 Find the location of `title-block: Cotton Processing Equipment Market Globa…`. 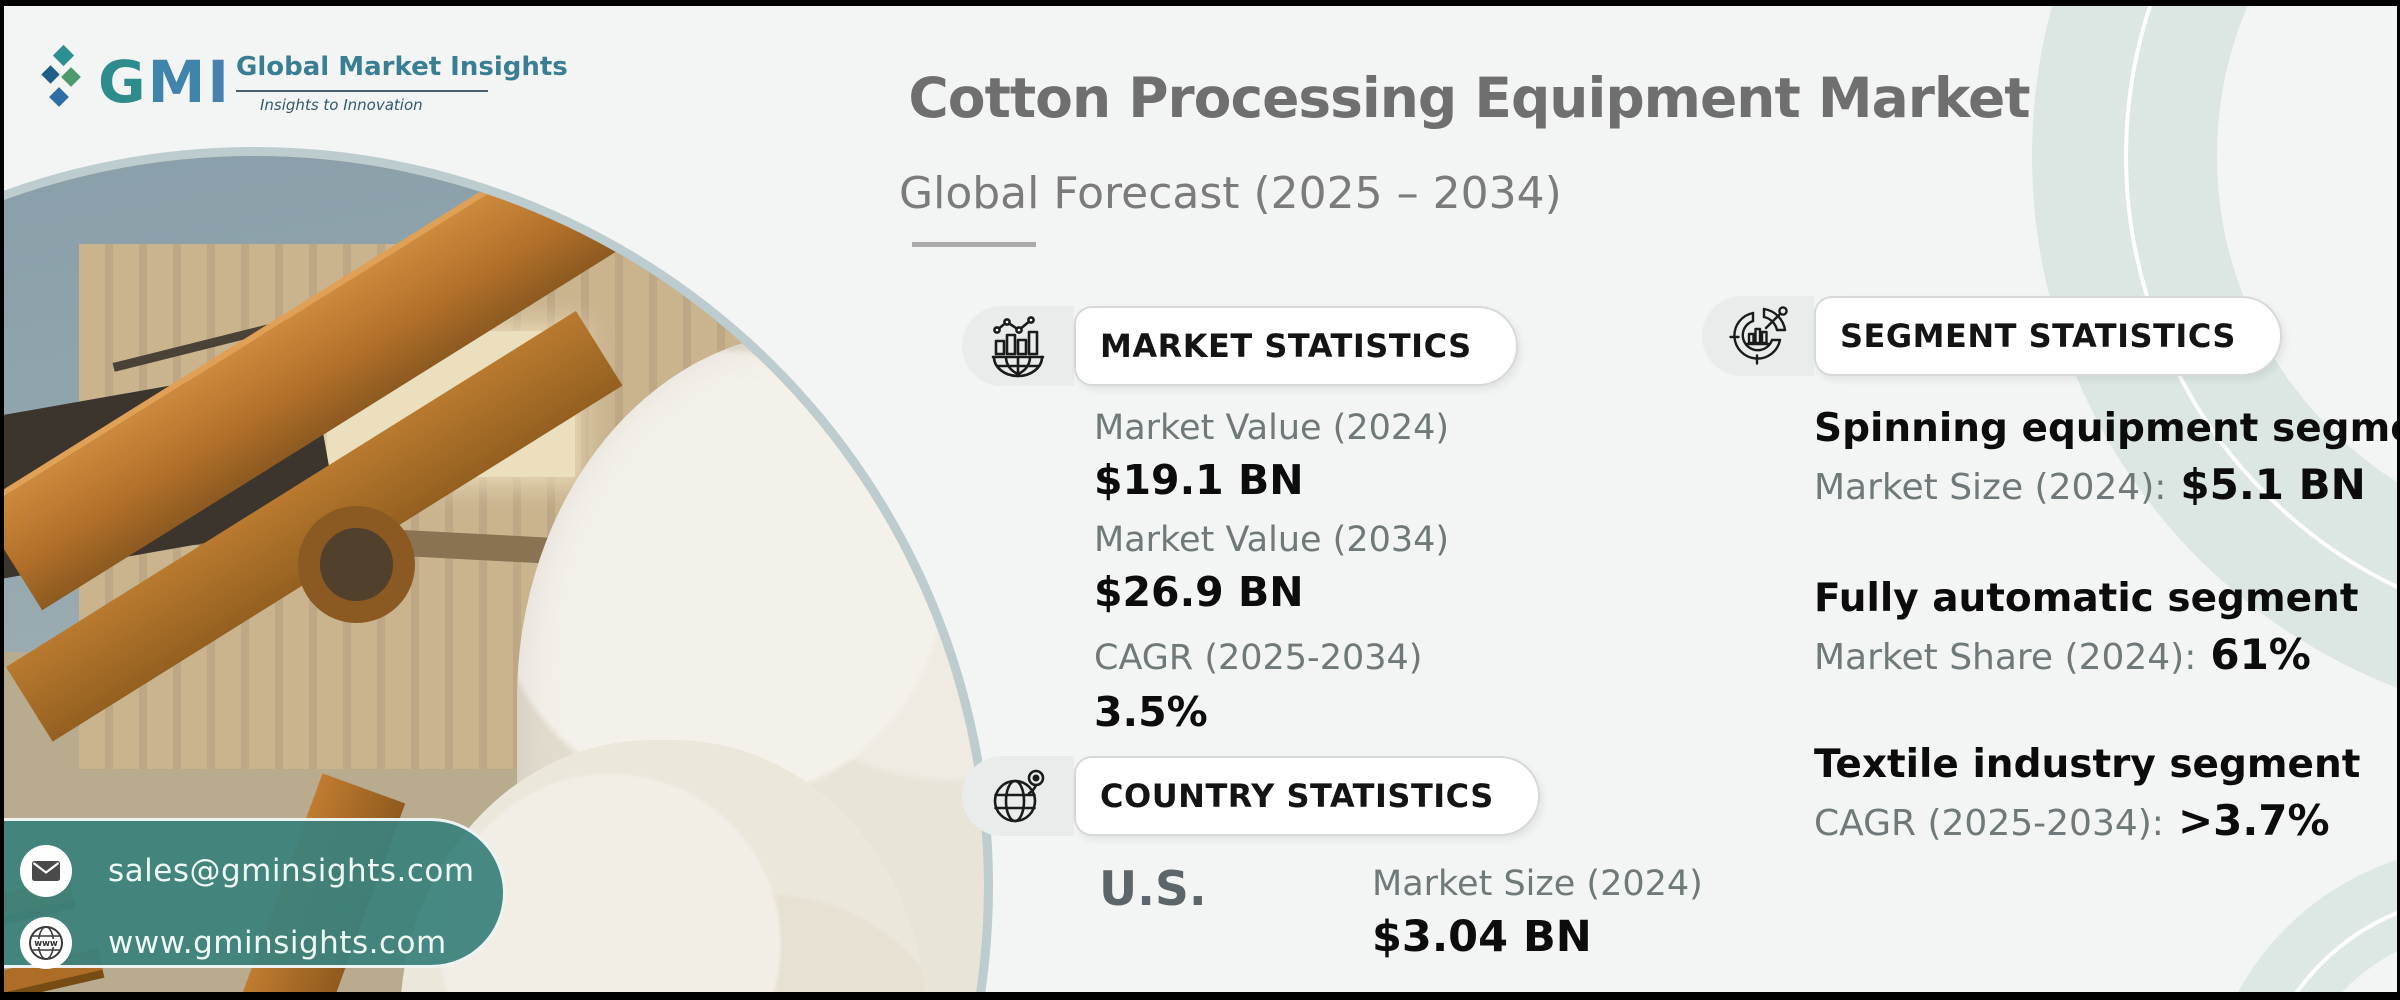

title-block: Cotton Processing Equipment Market Globa… is located at coordinates (1469, 156).